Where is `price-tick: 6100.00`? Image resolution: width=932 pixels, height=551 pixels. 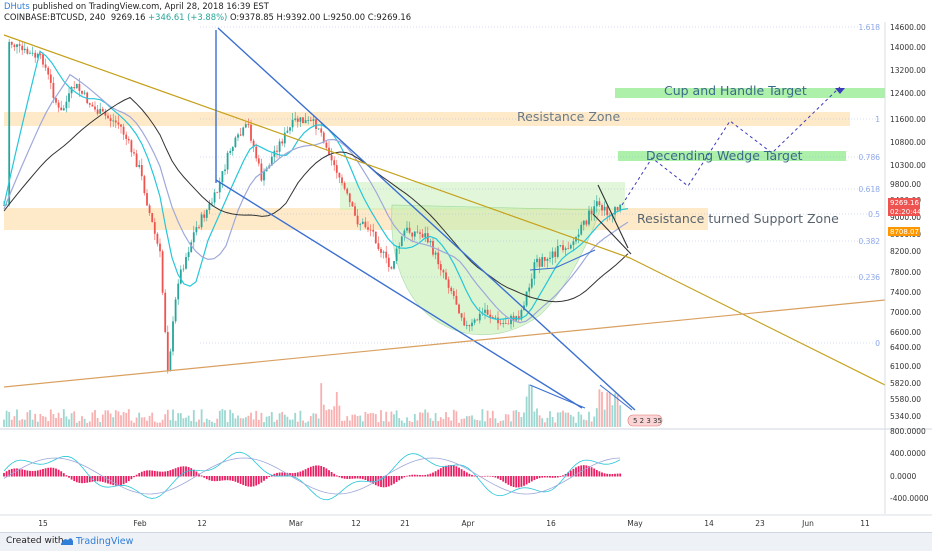 price-tick: 6100.00 is located at coordinates (905, 366).